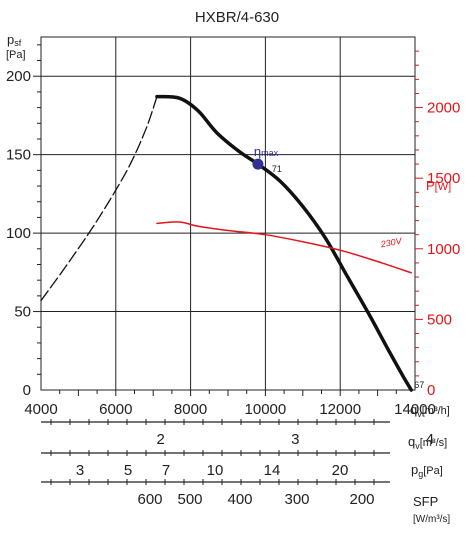  What do you see at coordinates (161, 439) in the screenshot?
I see `scale-tick-label: 2` at bounding box center [161, 439].